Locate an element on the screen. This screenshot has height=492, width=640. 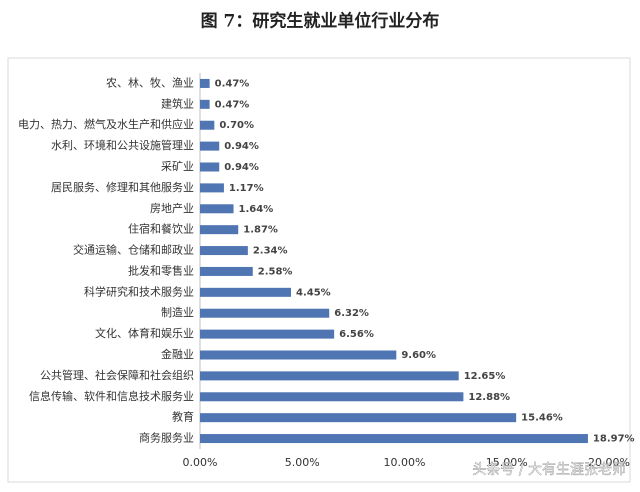
y-tick-label: 文化、体育和娱乐业 is located at coordinates (144, 333).